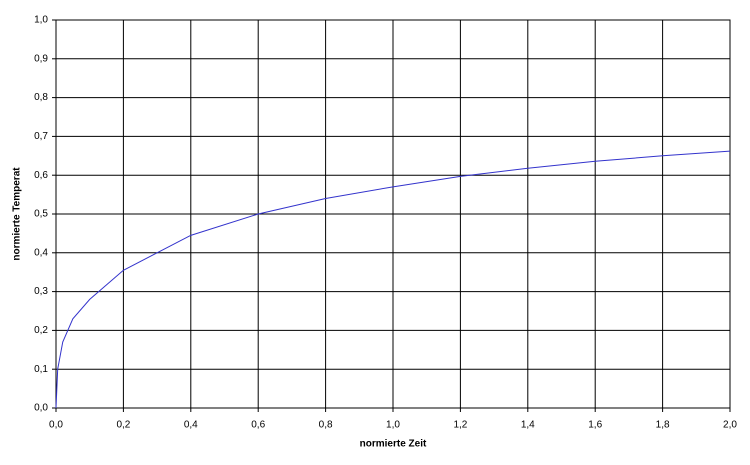 The height and width of the screenshot is (465, 750). Describe the element at coordinates (56, 425) in the screenshot. I see `x-tick-label: 0,0` at that location.